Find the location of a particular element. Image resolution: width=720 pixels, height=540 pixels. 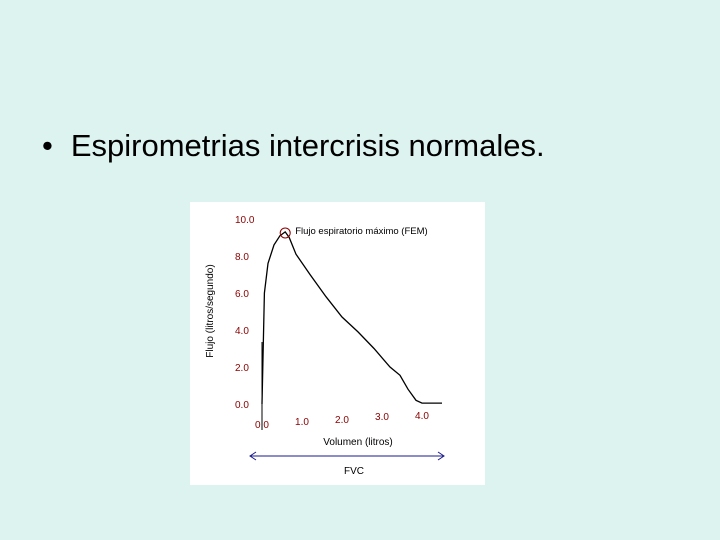

y-tick-labels: 0.0 2.0 4.0 6.0 8.0 10.0 is located at coordinates (245, 313).